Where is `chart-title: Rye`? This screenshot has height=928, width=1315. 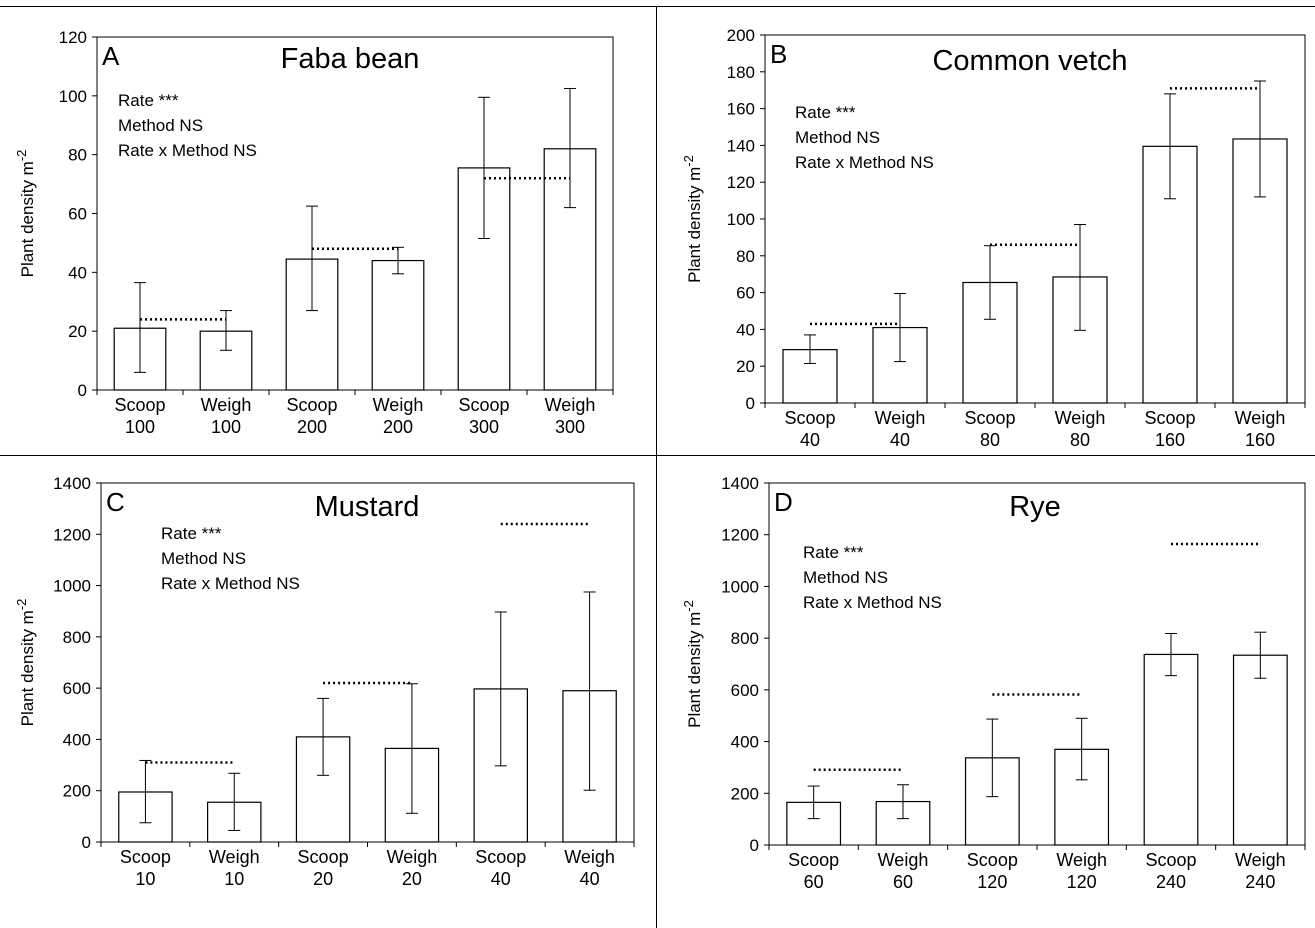 chart-title: Rye is located at coordinates (1035, 507).